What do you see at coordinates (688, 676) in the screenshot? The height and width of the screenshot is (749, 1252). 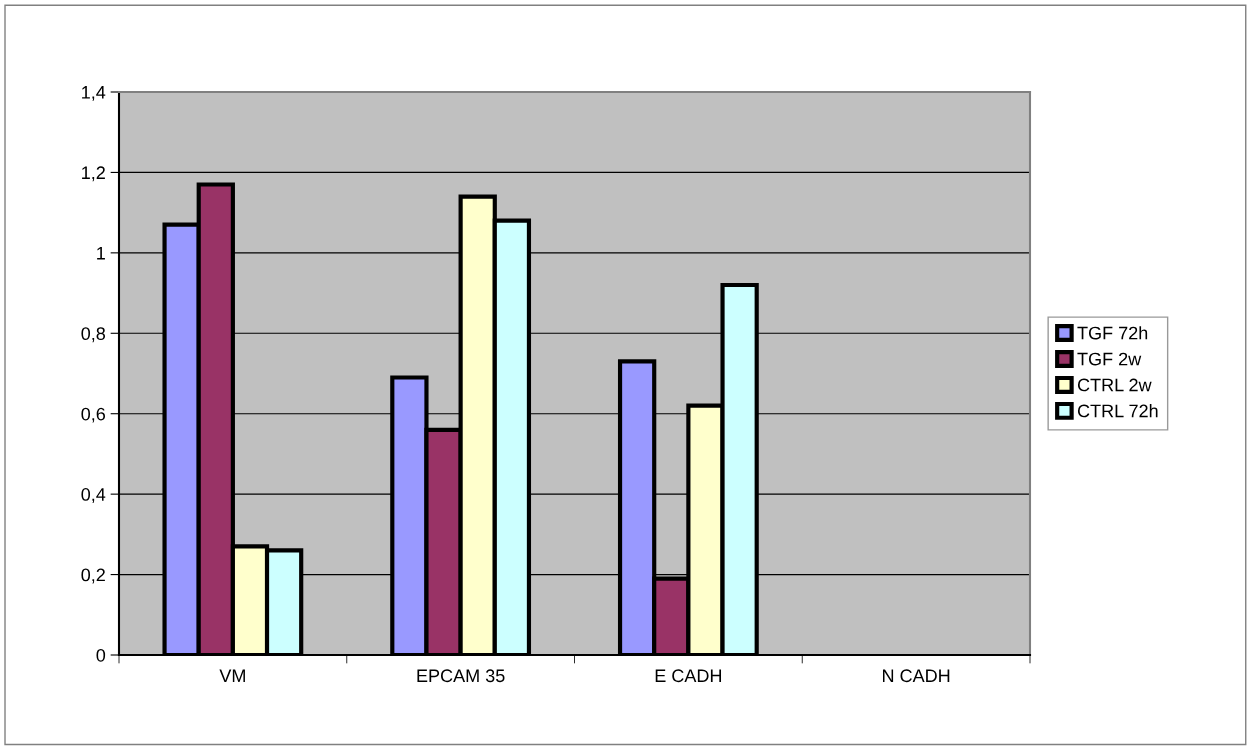 I see `x-tick-label: E CADH` at bounding box center [688, 676].